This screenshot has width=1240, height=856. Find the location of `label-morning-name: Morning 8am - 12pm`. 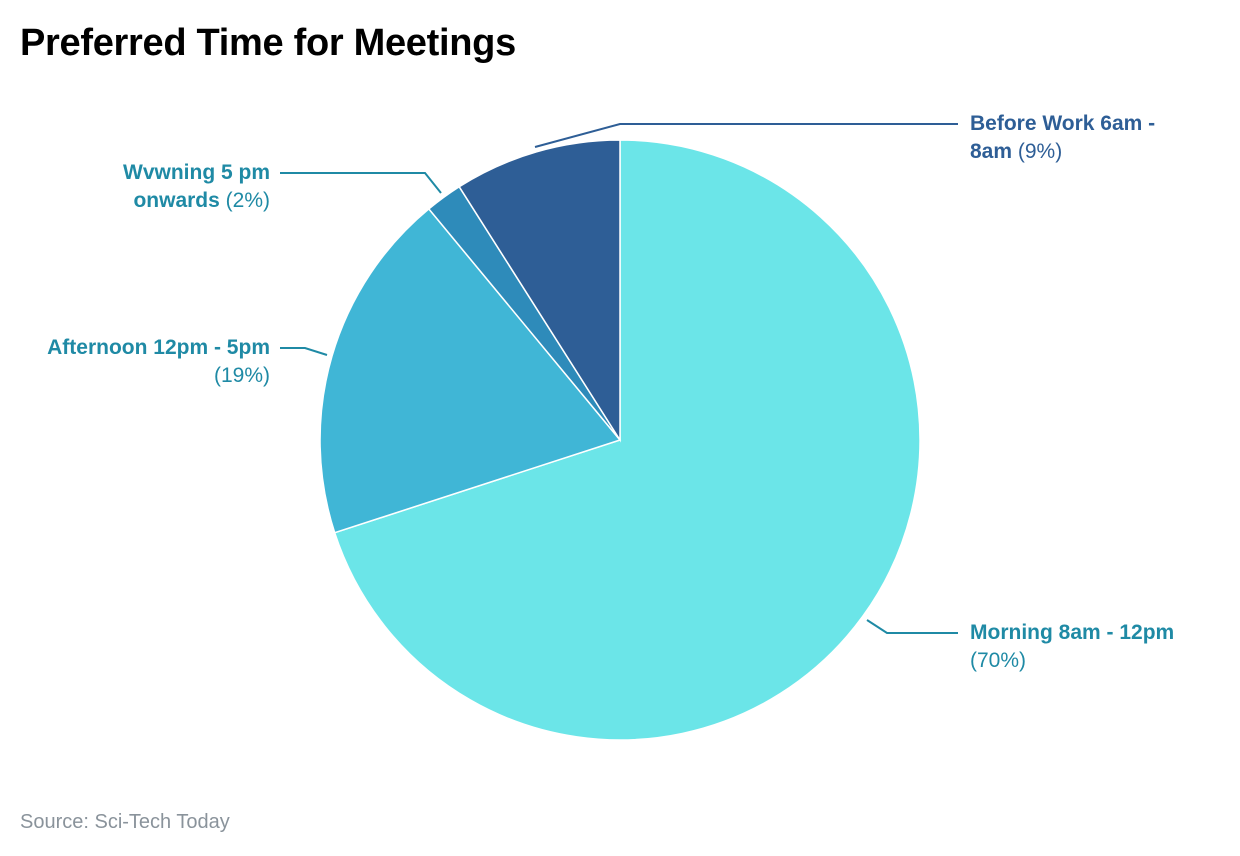

label-morning-name: Morning 8am - 12pm is located at coordinates (1072, 632).